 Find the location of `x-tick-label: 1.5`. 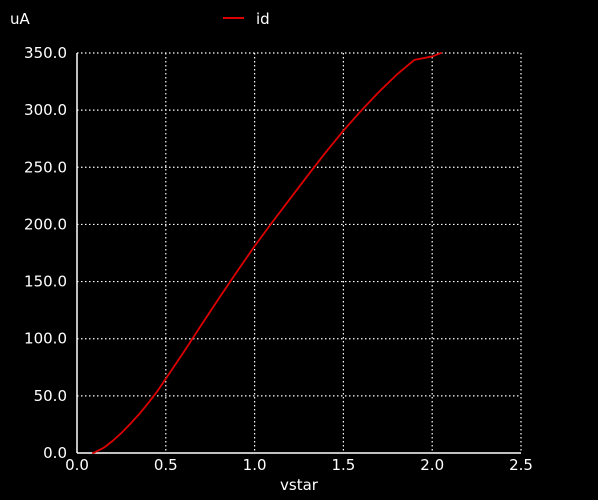

x-tick-label: 1.5 is located at coordinates (343, 465).